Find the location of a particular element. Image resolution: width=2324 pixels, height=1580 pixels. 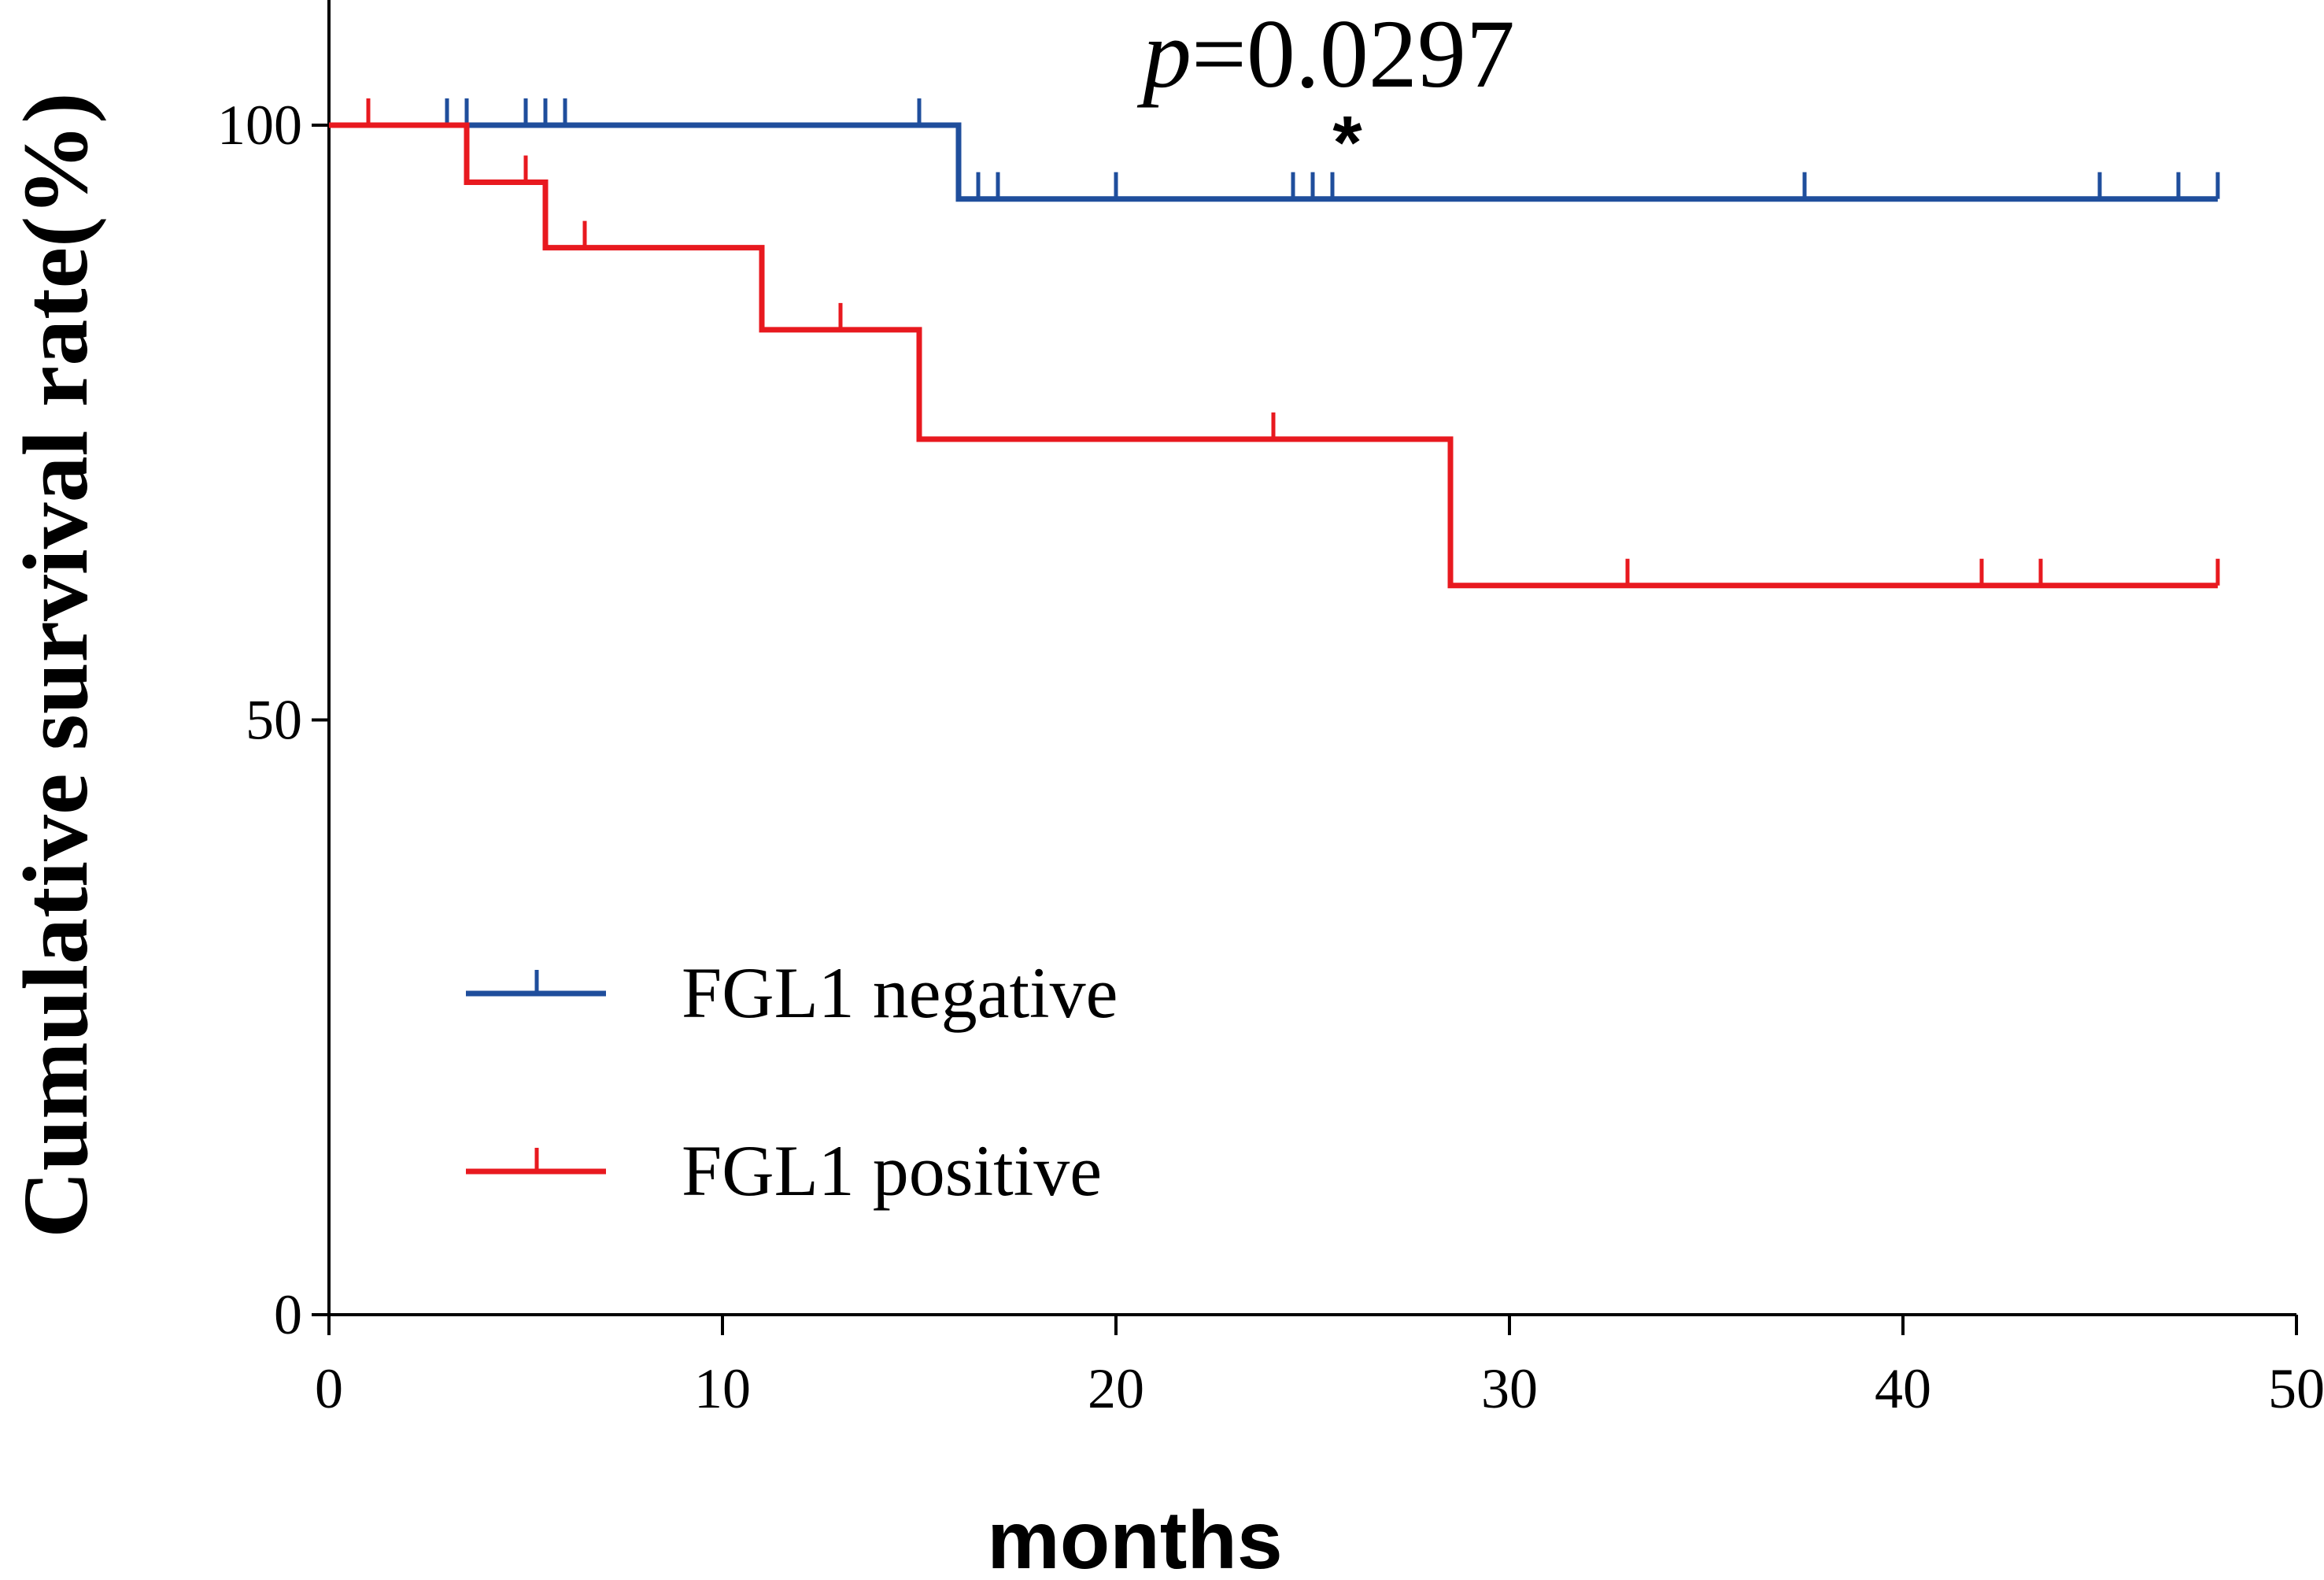

y-tick-label: 50 is located at coordinates (274, 721).